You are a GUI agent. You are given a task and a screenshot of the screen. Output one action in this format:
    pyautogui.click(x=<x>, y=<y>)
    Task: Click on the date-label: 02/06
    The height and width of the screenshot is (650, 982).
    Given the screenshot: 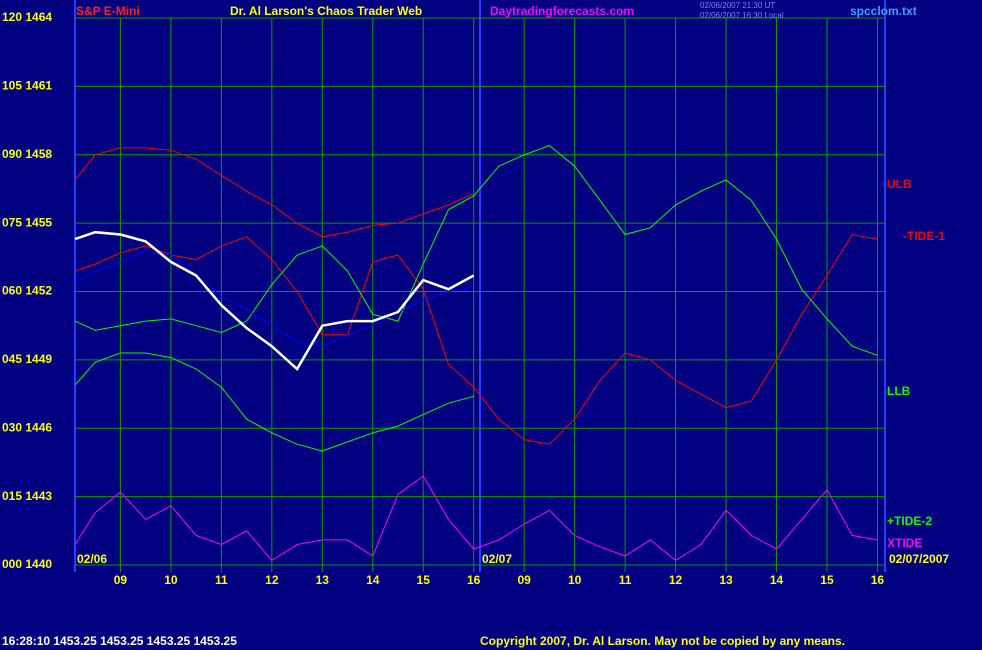 What is the action you would take?
    pyautogui.click(x=92, y=559)
    